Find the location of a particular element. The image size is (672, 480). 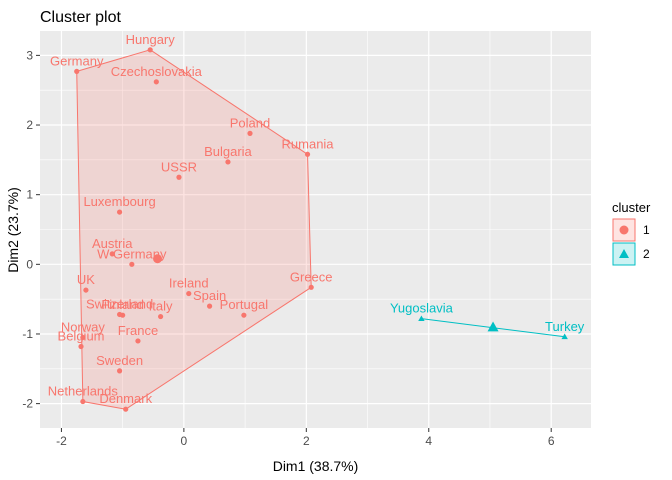

y-tick-label: 0 is located at coordinates (29, 264).